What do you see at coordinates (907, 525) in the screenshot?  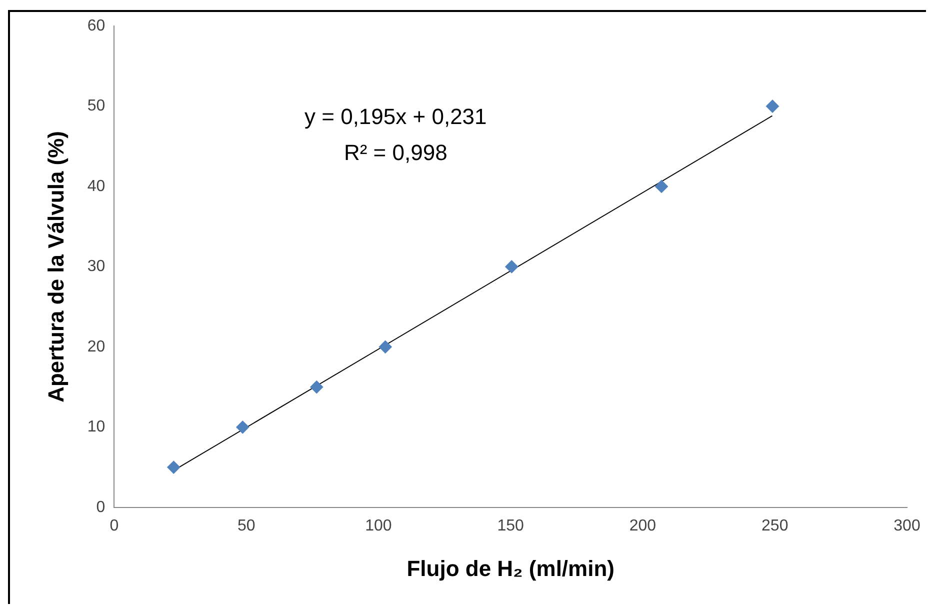 I see `x-tick-label: 300` at bounding box center [907, 525].